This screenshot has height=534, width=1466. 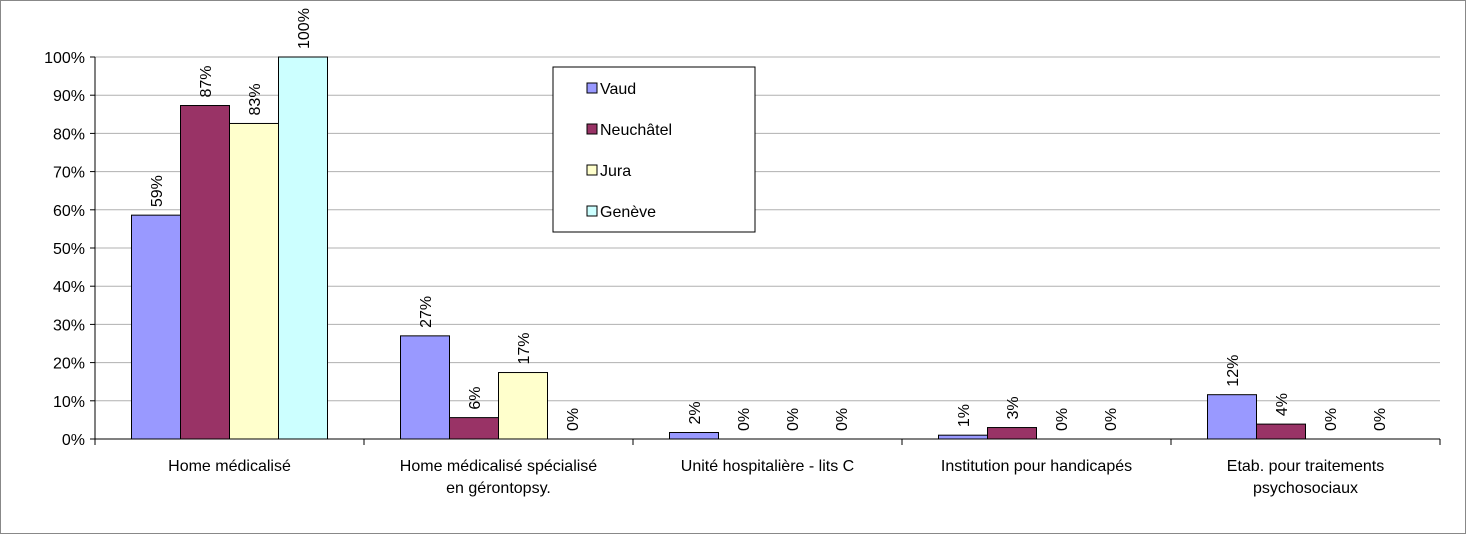 What do you see at coordinates (964, 415) in the screenshot?
I see `data-label: 1%` at bounding box center [964, 415].